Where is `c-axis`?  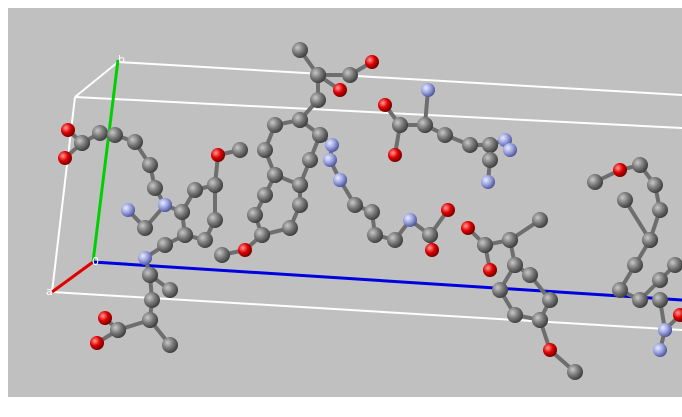
c-axis is located at coordinates (387, 281).